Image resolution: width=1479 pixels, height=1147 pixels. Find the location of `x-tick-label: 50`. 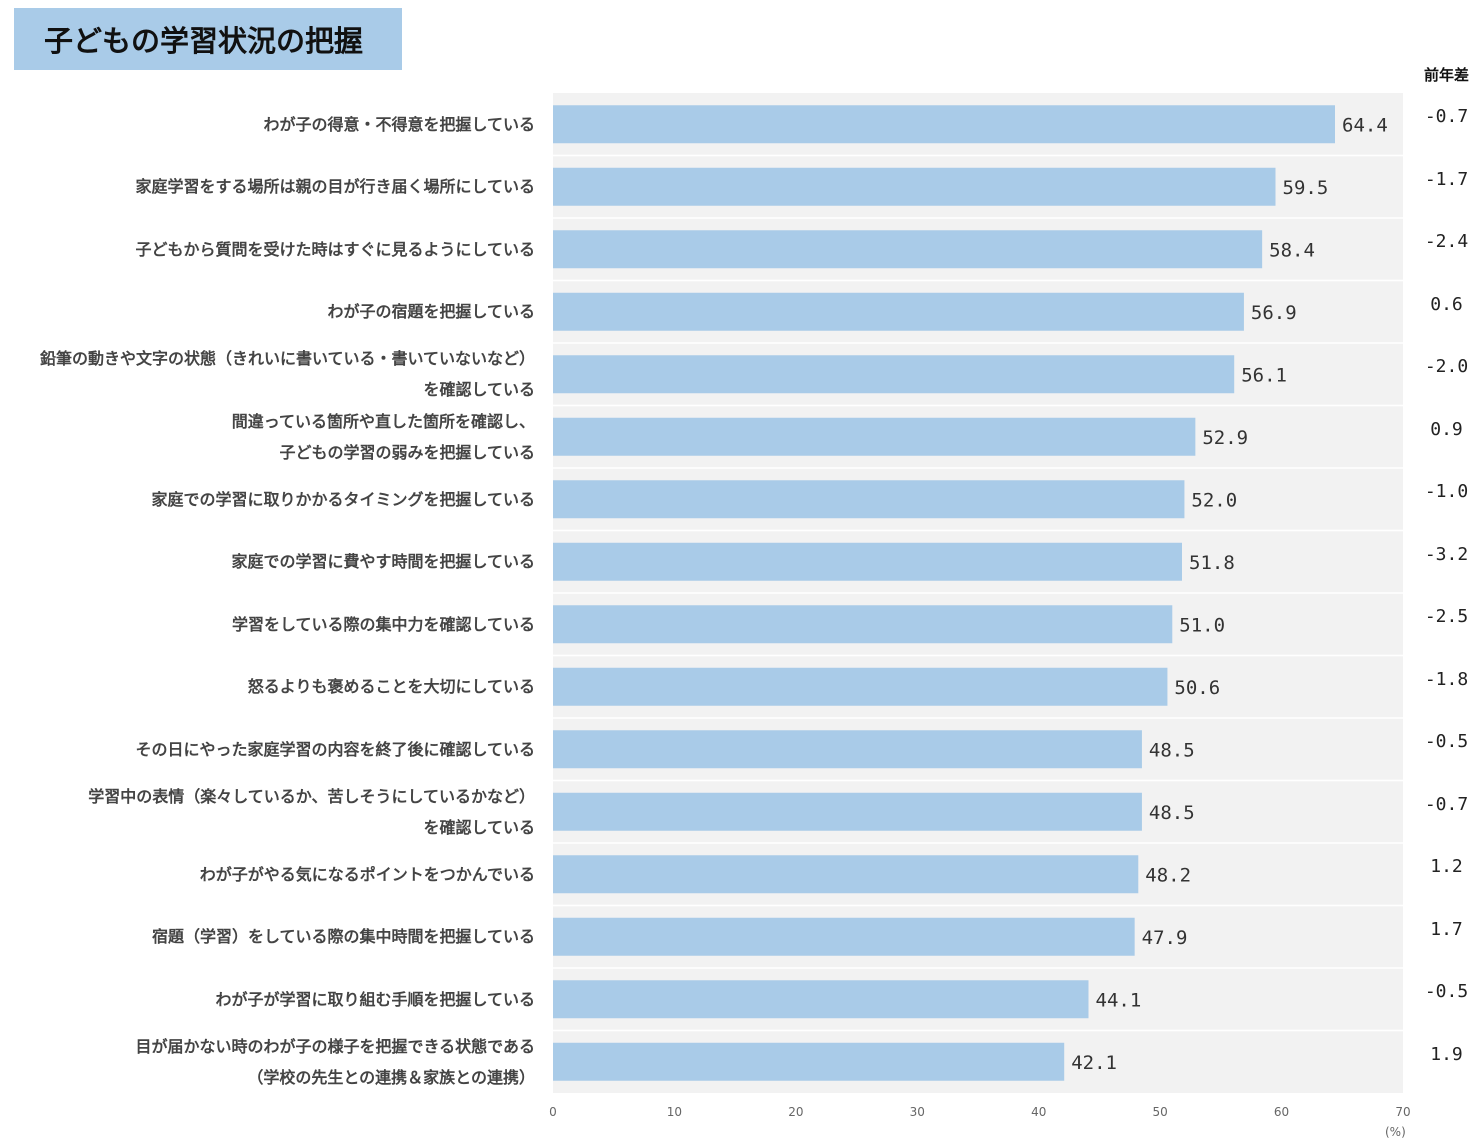

x-tick-label: 50 is located at coordinates (1160, 1112).